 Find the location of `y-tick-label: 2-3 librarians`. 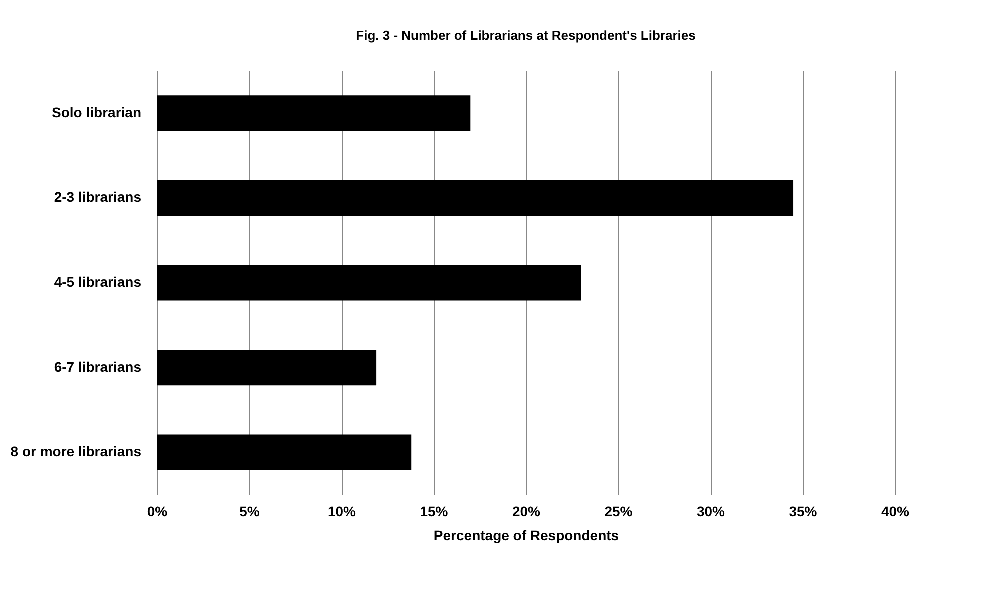

y-tick-label: 2-3 librarians is located at coordinates (98, 197).